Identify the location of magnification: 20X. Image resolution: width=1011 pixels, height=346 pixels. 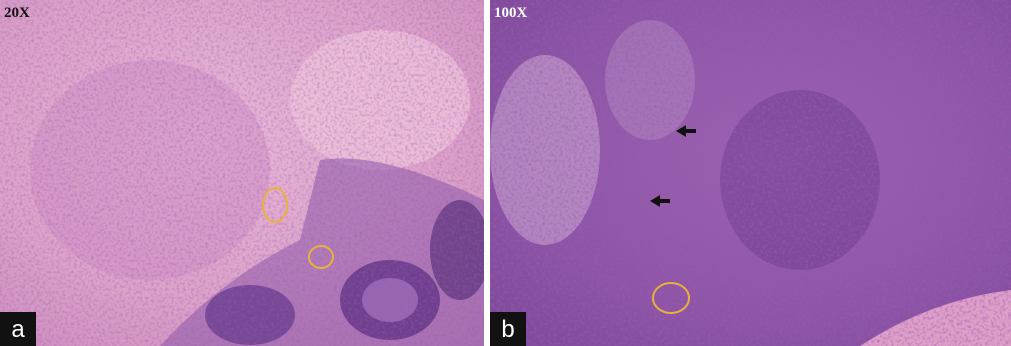
(17, 13).